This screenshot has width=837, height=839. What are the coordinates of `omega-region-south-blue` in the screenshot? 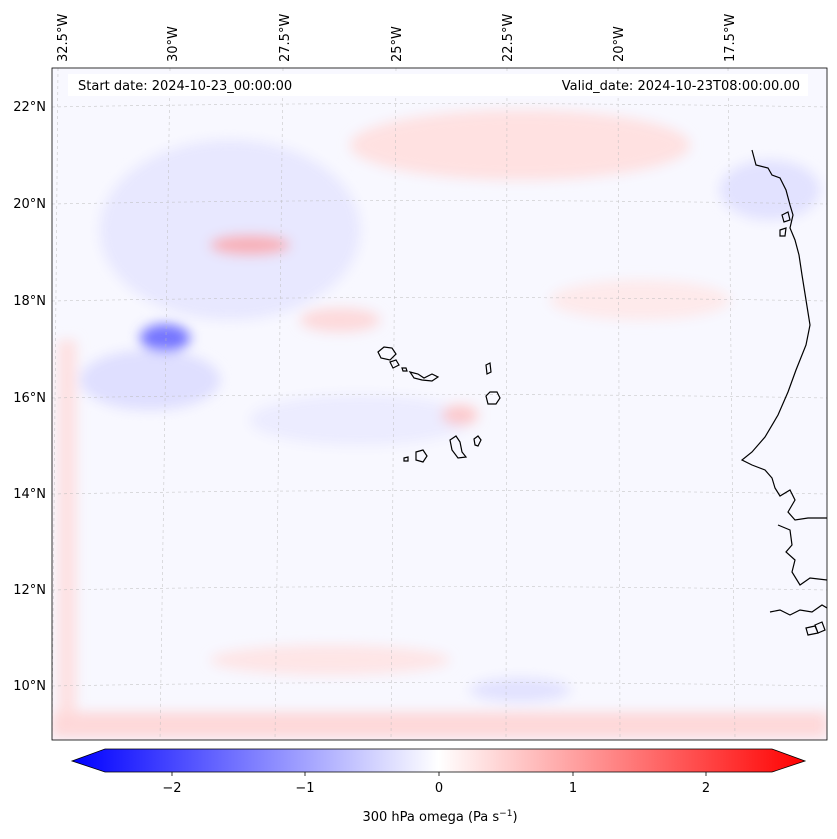 It's located at (520, 690).